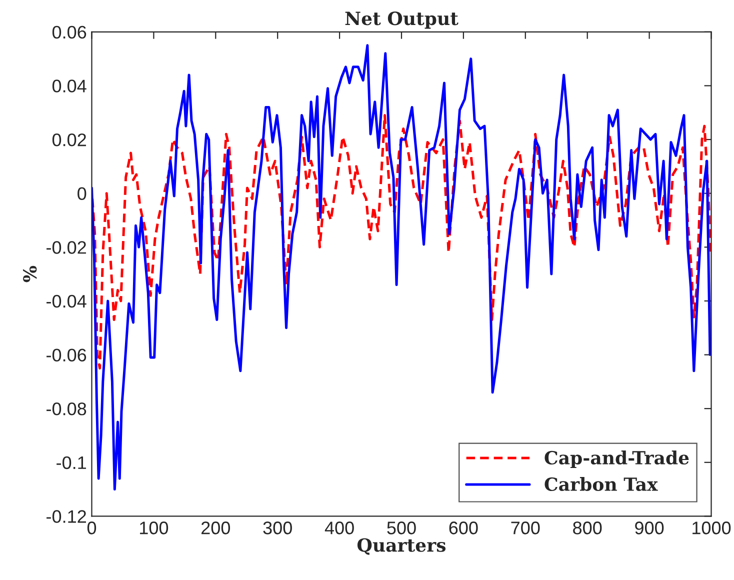 This screenshot has width=734, height=580. What do you see at coordinates (69, 86) in the screenshot?
I see `y-tick-label: 0.04` at bounding box center [69, 86].